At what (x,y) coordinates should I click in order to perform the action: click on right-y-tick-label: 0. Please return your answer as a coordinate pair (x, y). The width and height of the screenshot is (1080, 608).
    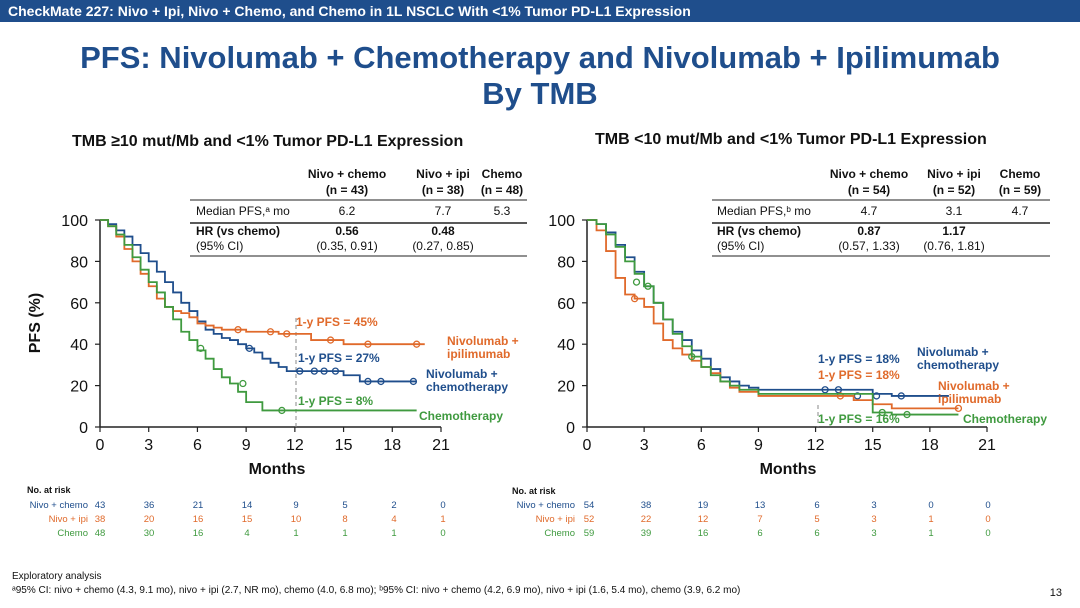
    Looking at the image, I should click on (570, 428).